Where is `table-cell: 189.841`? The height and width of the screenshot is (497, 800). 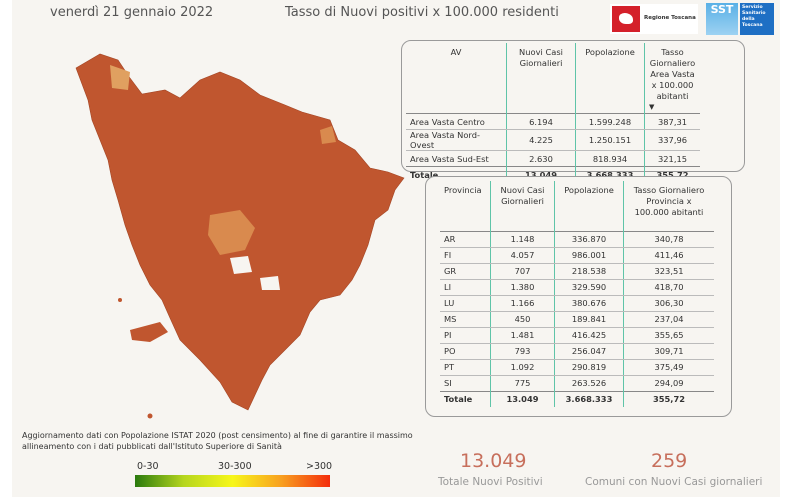
table-cell: 189.841 is located at coordinates (589, 319).